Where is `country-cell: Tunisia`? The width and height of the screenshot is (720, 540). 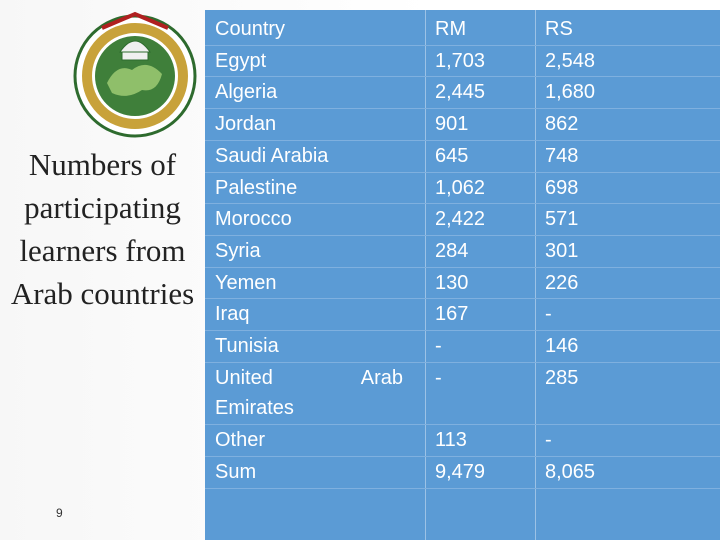 country-cell: Tunisia is located at coordinates (315, 346).